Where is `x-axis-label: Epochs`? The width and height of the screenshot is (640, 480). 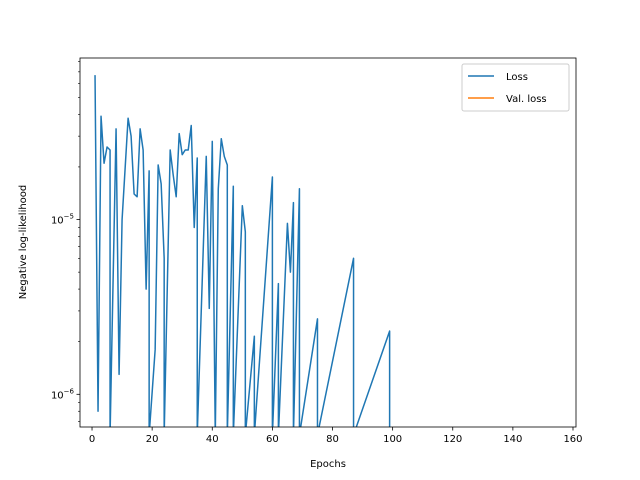 x-axis-label: Epochs is located at coordinates (328, 464).